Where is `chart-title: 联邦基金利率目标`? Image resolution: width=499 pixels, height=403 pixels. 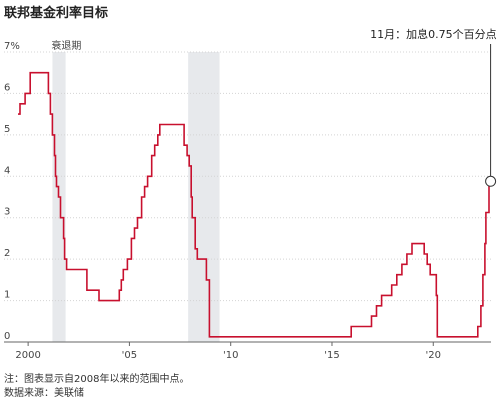 chart-title: 联邦基金利率目标 is located at coordinates (56, 13).